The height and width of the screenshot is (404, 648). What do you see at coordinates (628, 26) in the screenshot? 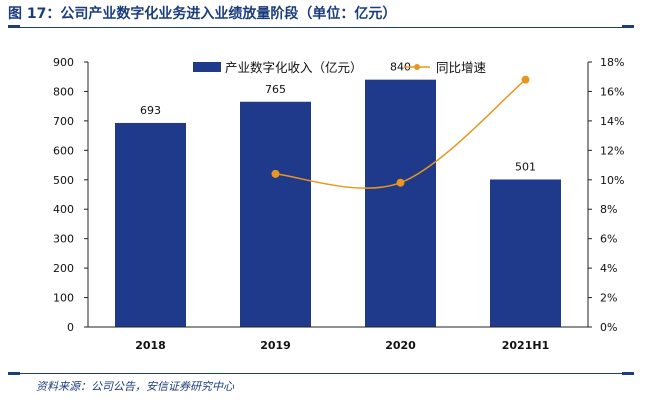
I see `title-rule-cap-right` at bounding box center [628, 26].